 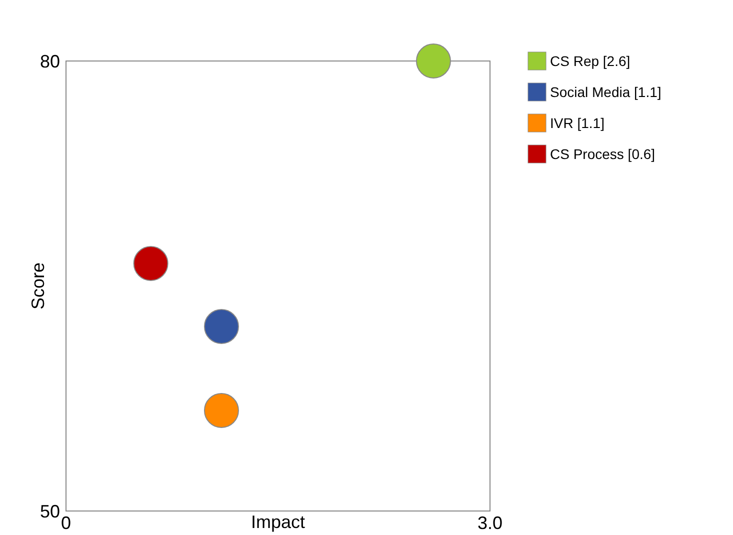 I want to click on legend-label: Social Media [1.1], so click(x=606, y=92).